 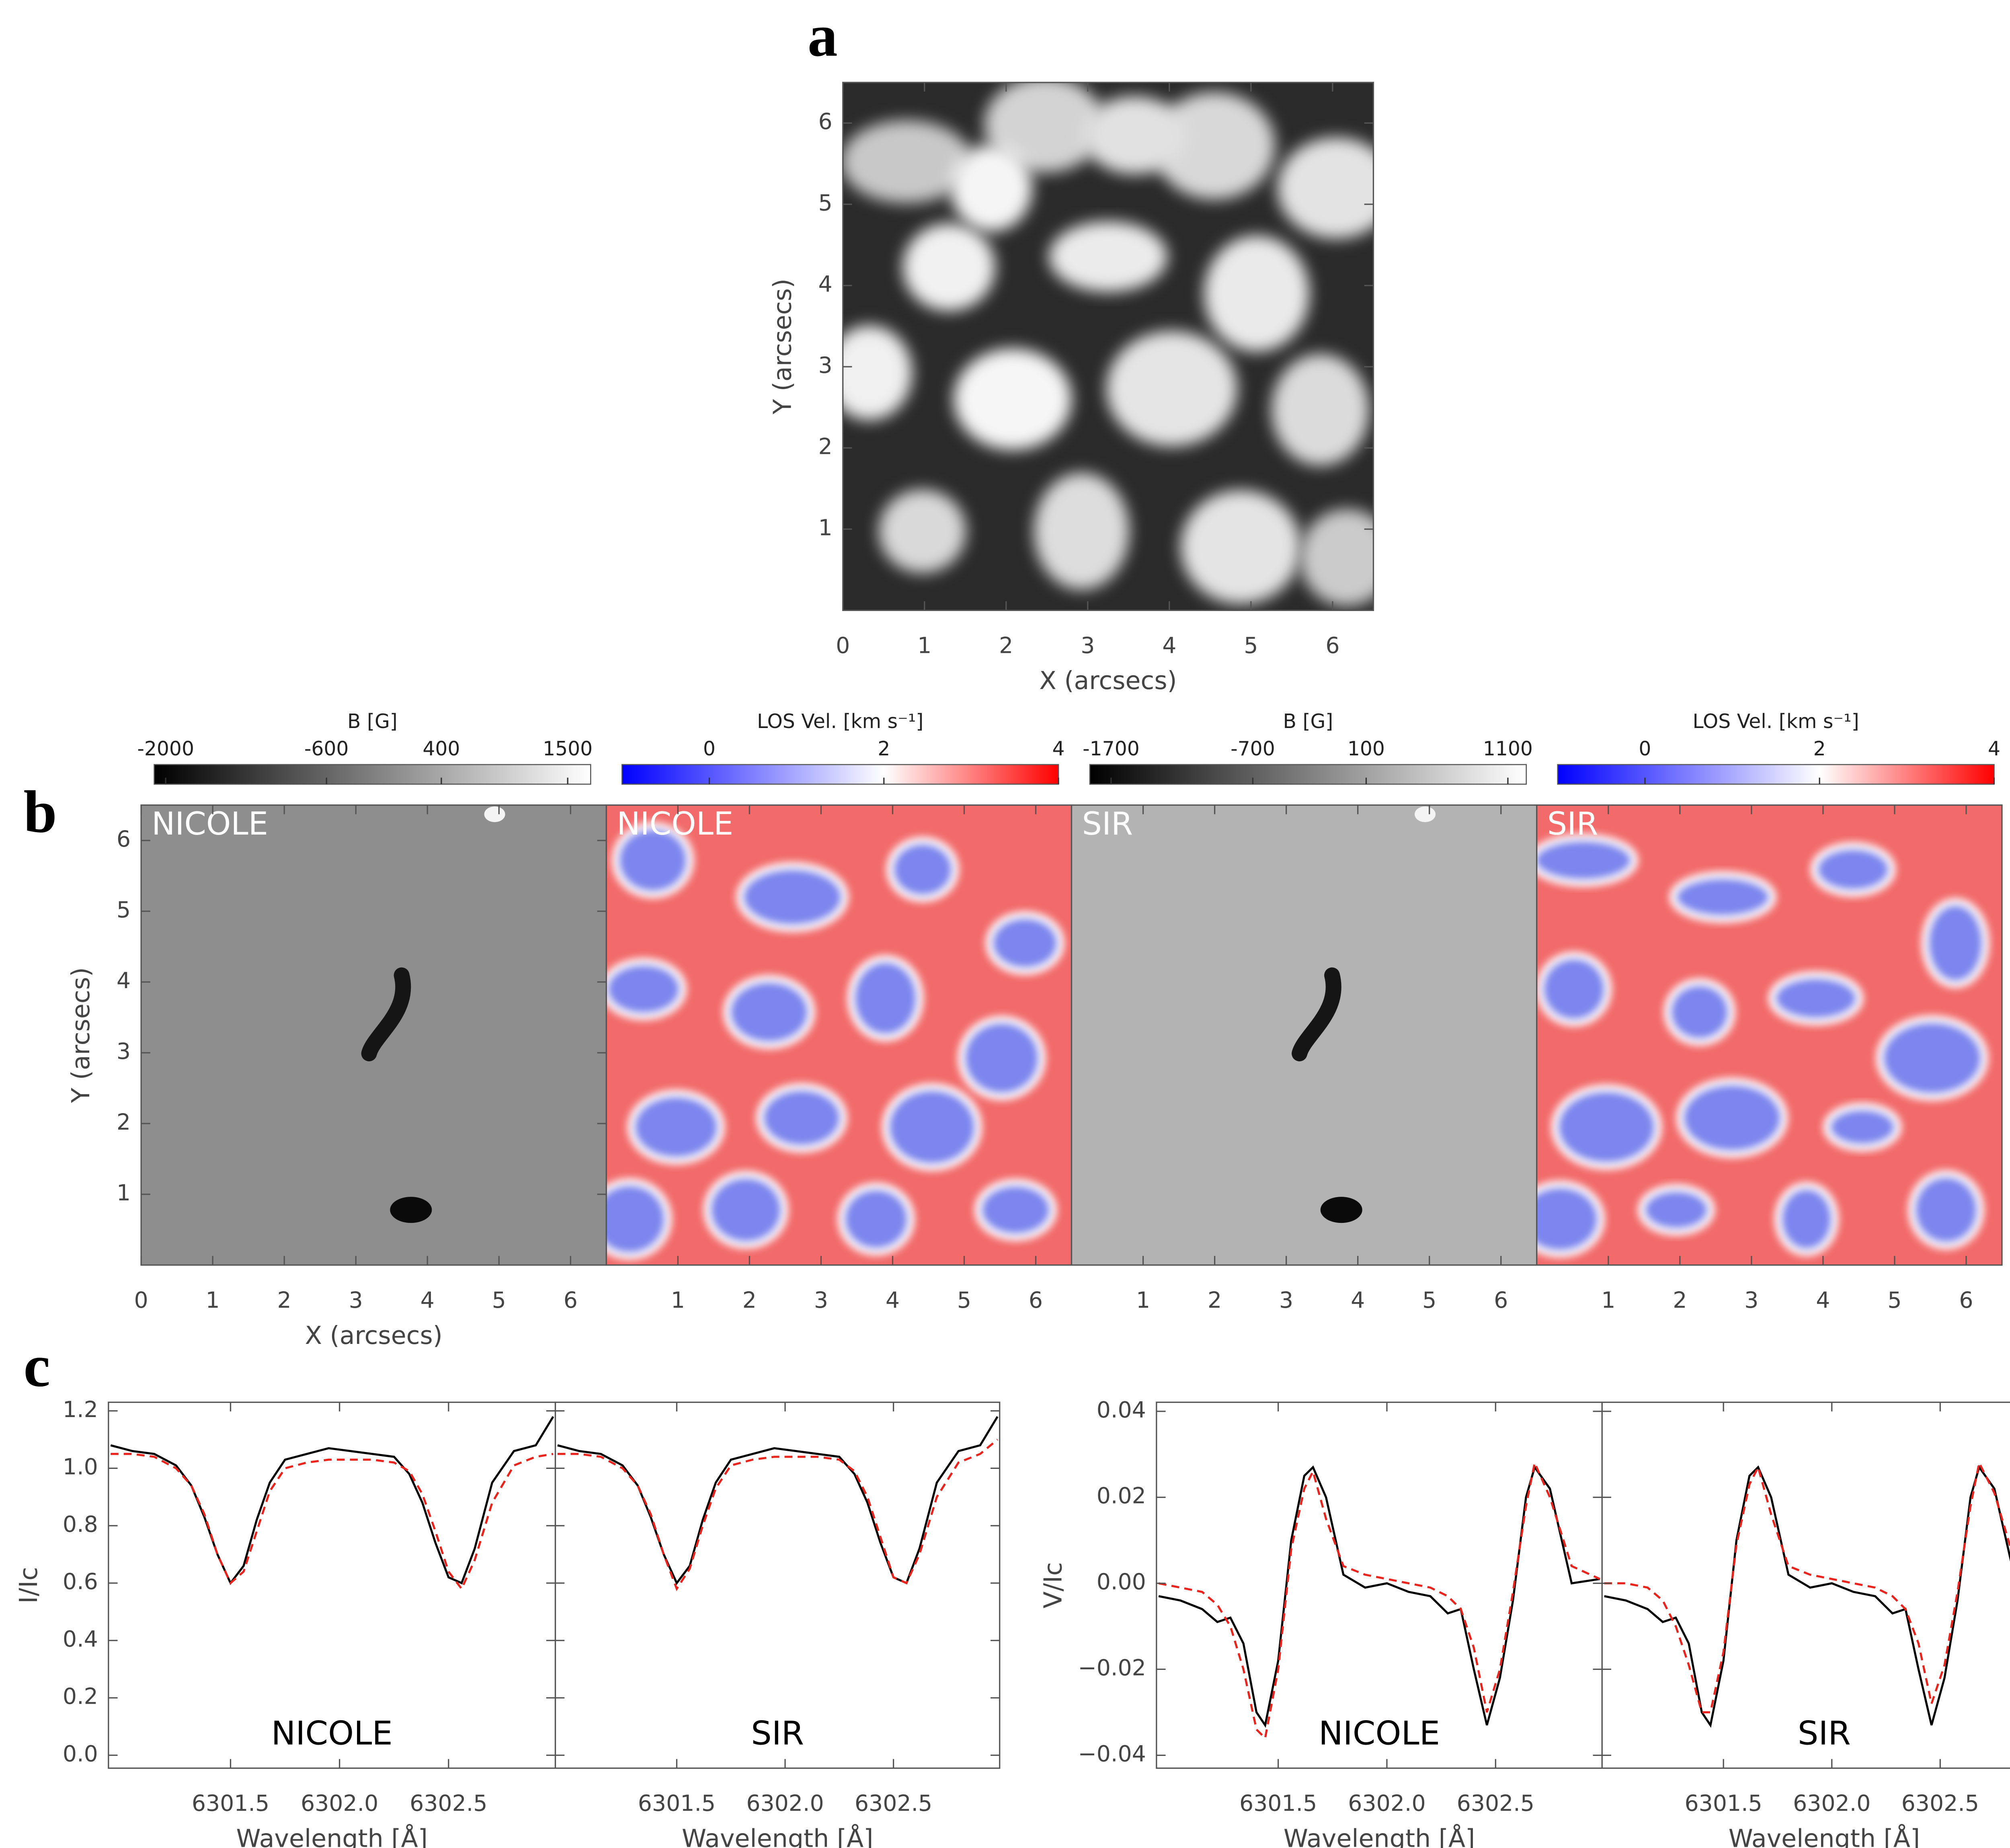 What do you see at coordinates (1108, 680) in the screenshot?
I see `x-axis-label: X (arcsecs)` at bounding box center [1108, 680].